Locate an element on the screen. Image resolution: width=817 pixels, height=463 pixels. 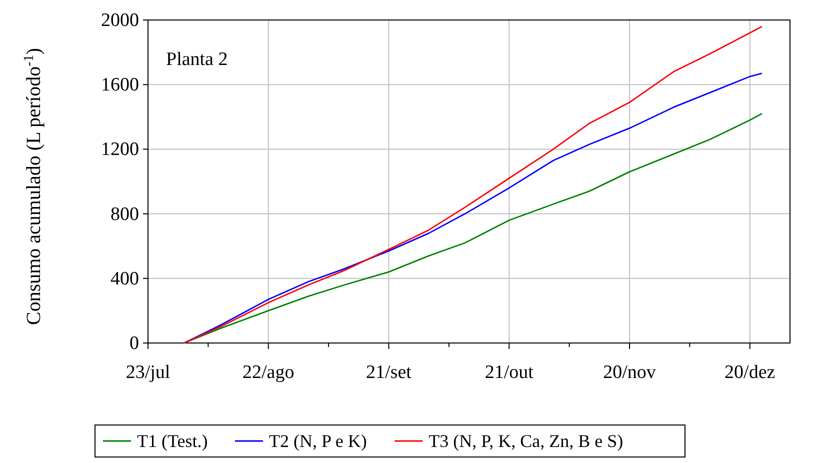
x-tick-label: 22/ago is located at coordinates (268, 372).